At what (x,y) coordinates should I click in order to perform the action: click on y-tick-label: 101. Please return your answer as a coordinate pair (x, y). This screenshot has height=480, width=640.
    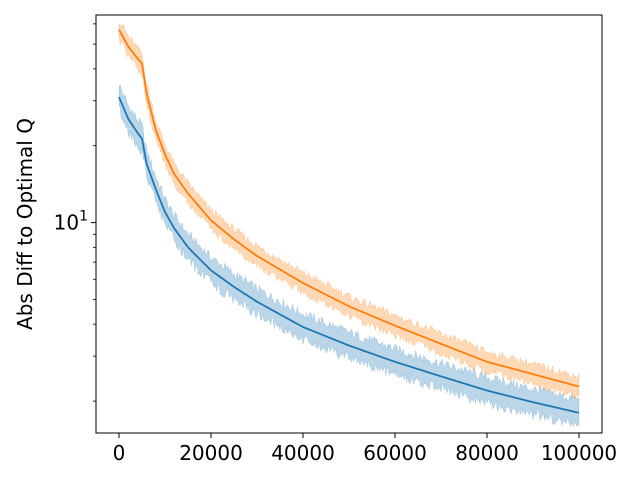
    Looking at the image, I should click on (71, 222).